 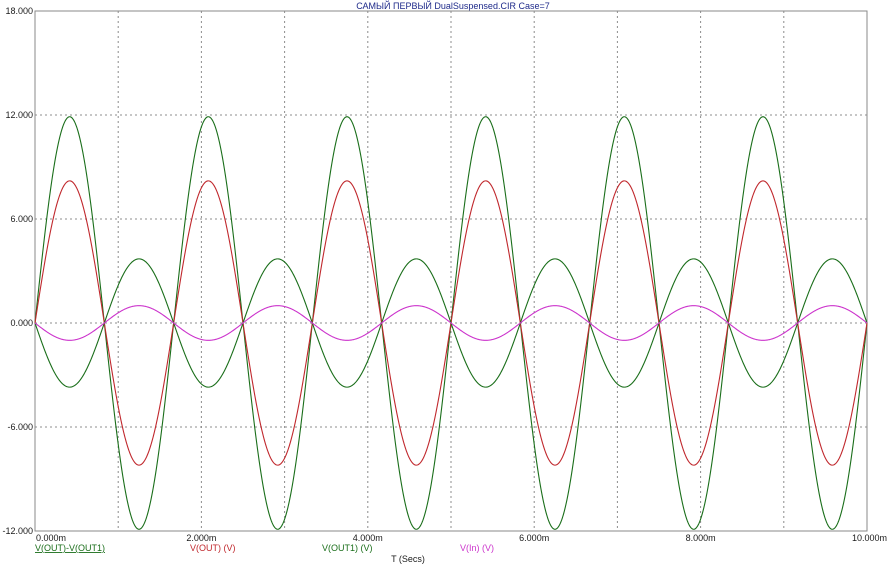 I want to click on legend-entry: V(In) (V), so click(x=477, y=548).